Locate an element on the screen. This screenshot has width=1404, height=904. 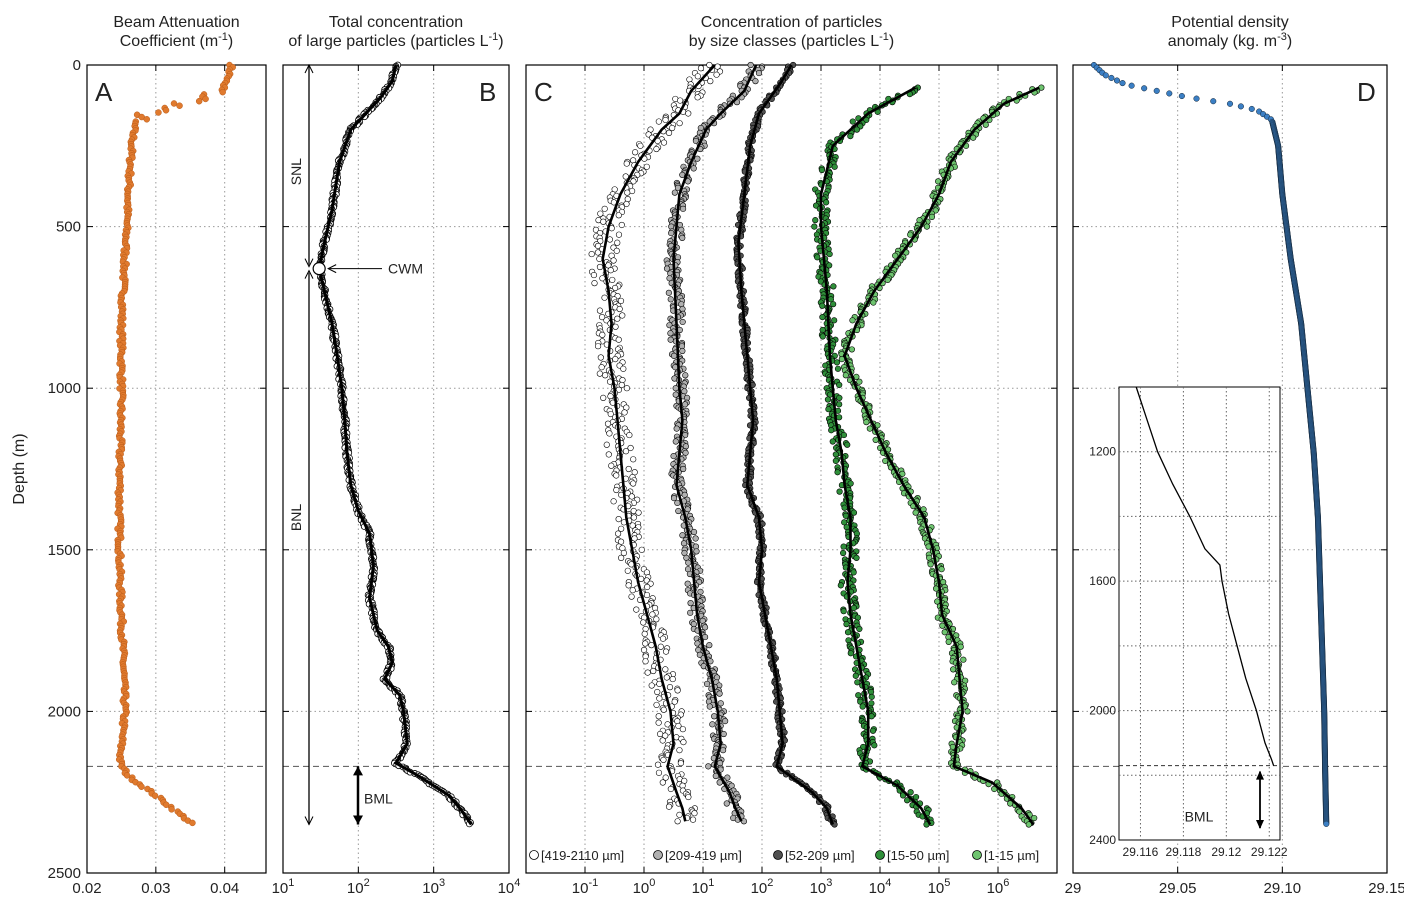
inset-x-tick-label: 29.118 is located at coordinates (1183, 852).